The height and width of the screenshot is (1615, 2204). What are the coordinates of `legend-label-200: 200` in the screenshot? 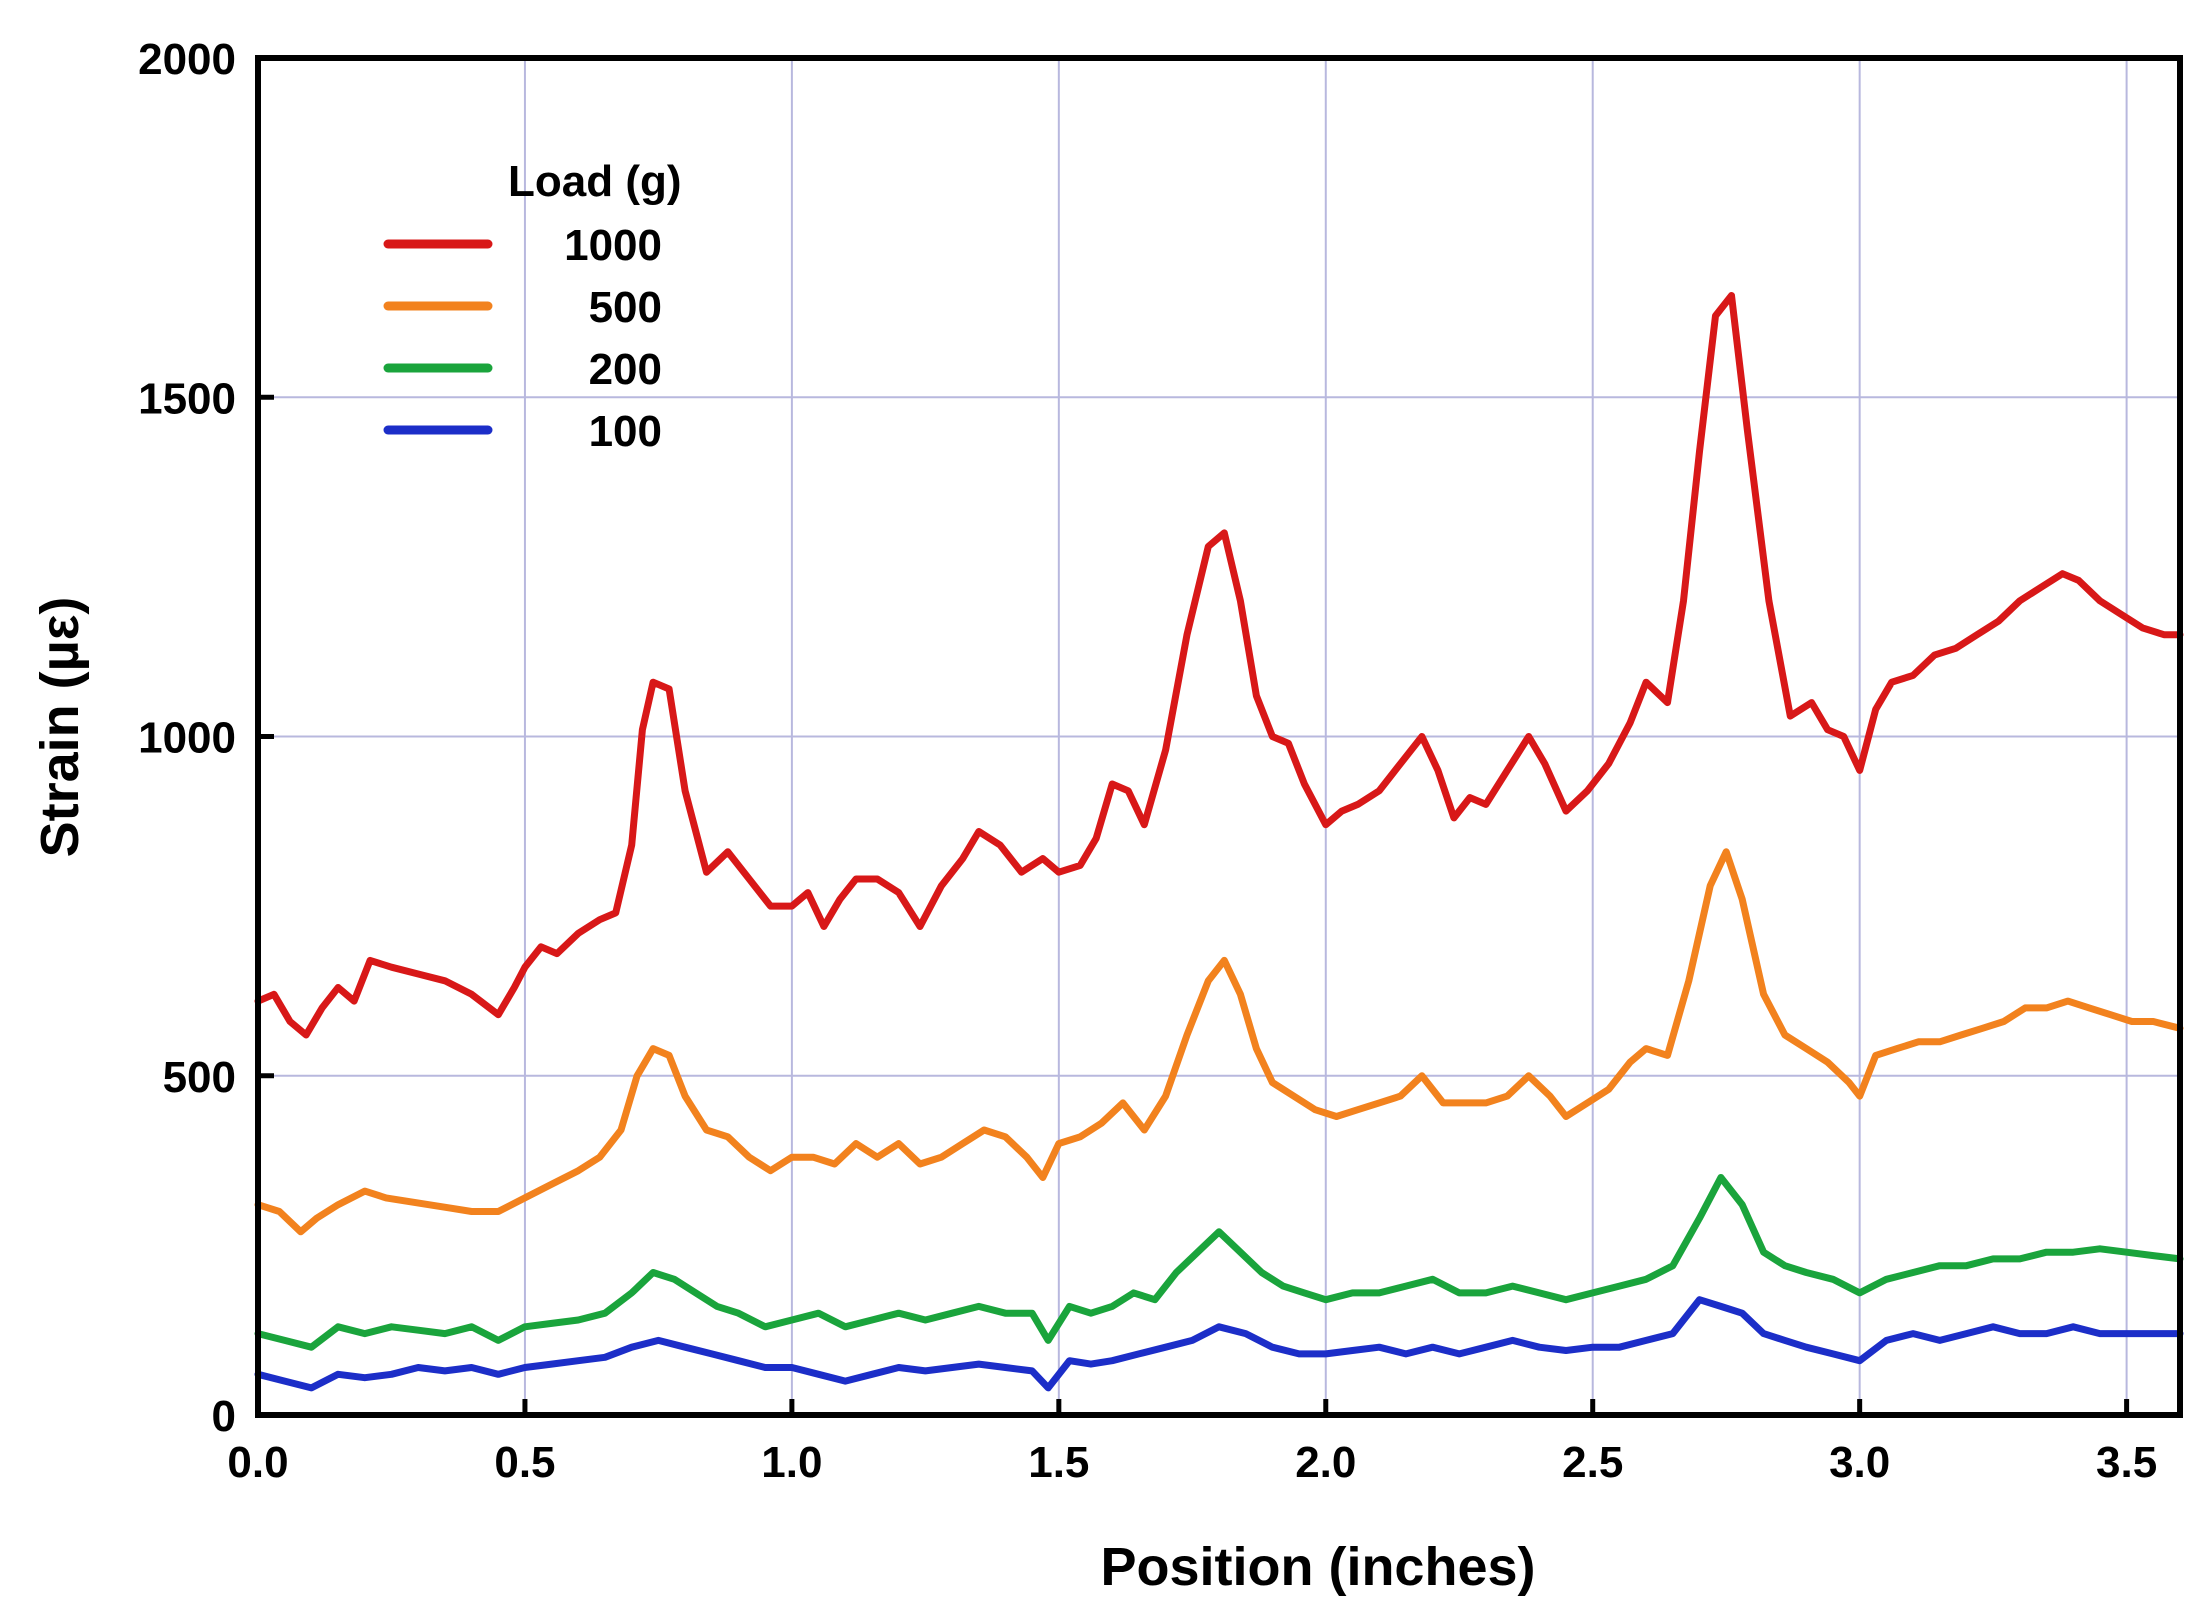 It's located at (625, 369).